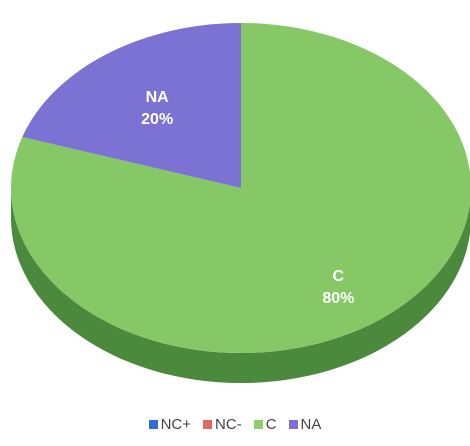 This screenshot has width=470, height=446. Describe the element at coordinates (176, 424) in the screenshot. I see `legend-label-nc-plus: NC+` at that location.